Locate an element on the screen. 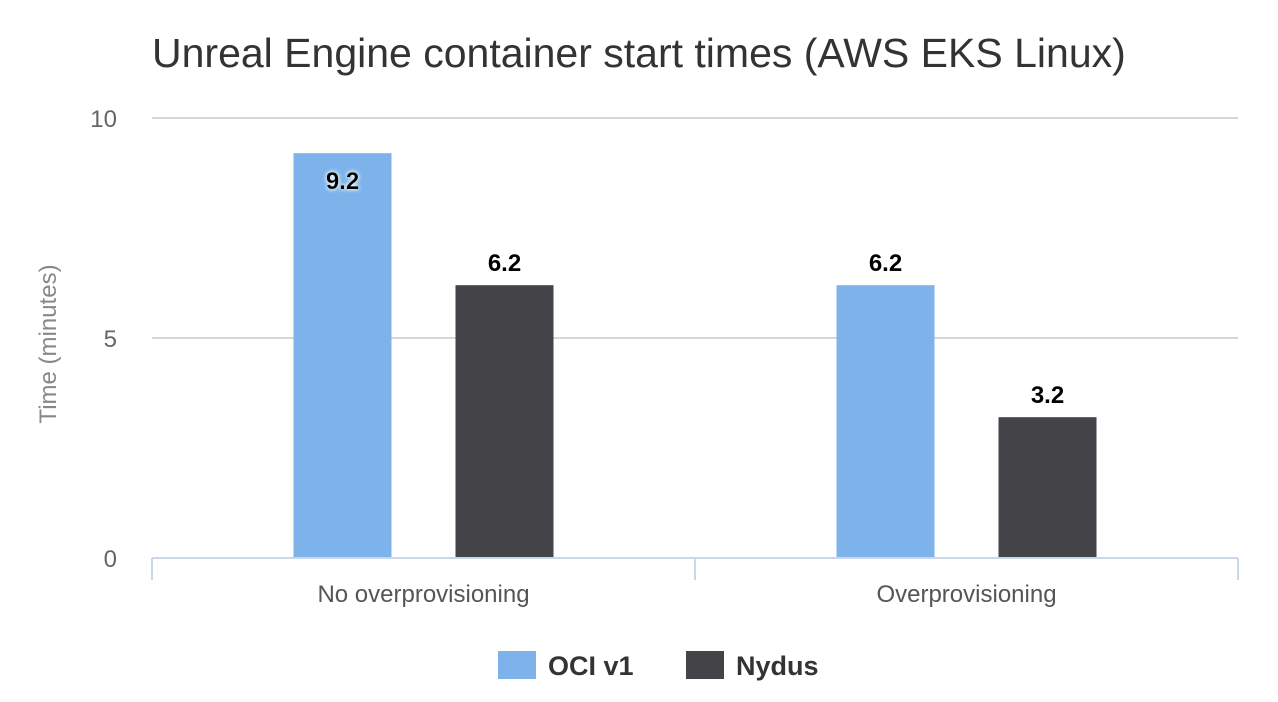 This screenshot has height=702, width=1278. data-label: 9.2 is located at coordinates (342, 181).